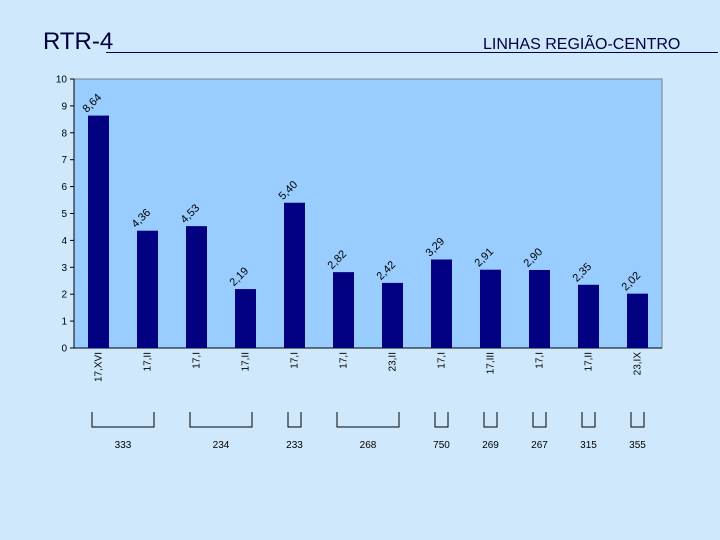 This screenshot has height=540, width=720. I want to click on y-tick-label: 4, so click(64, 241).